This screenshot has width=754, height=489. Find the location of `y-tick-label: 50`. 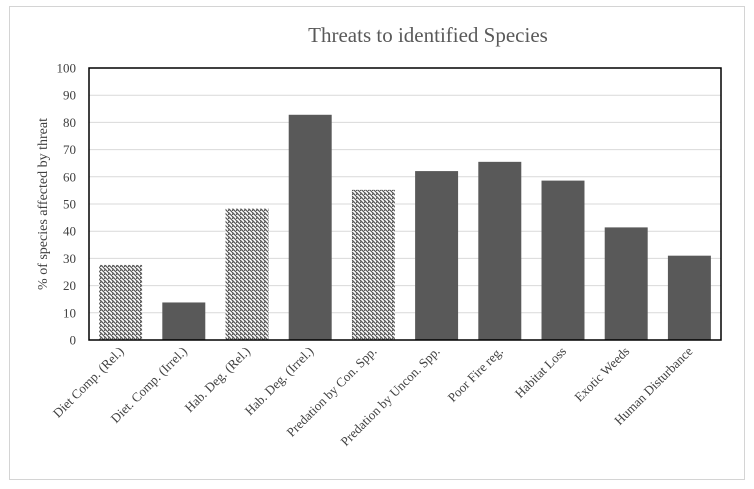

y-tick-label: 50 is located at coordinates (69, 204).